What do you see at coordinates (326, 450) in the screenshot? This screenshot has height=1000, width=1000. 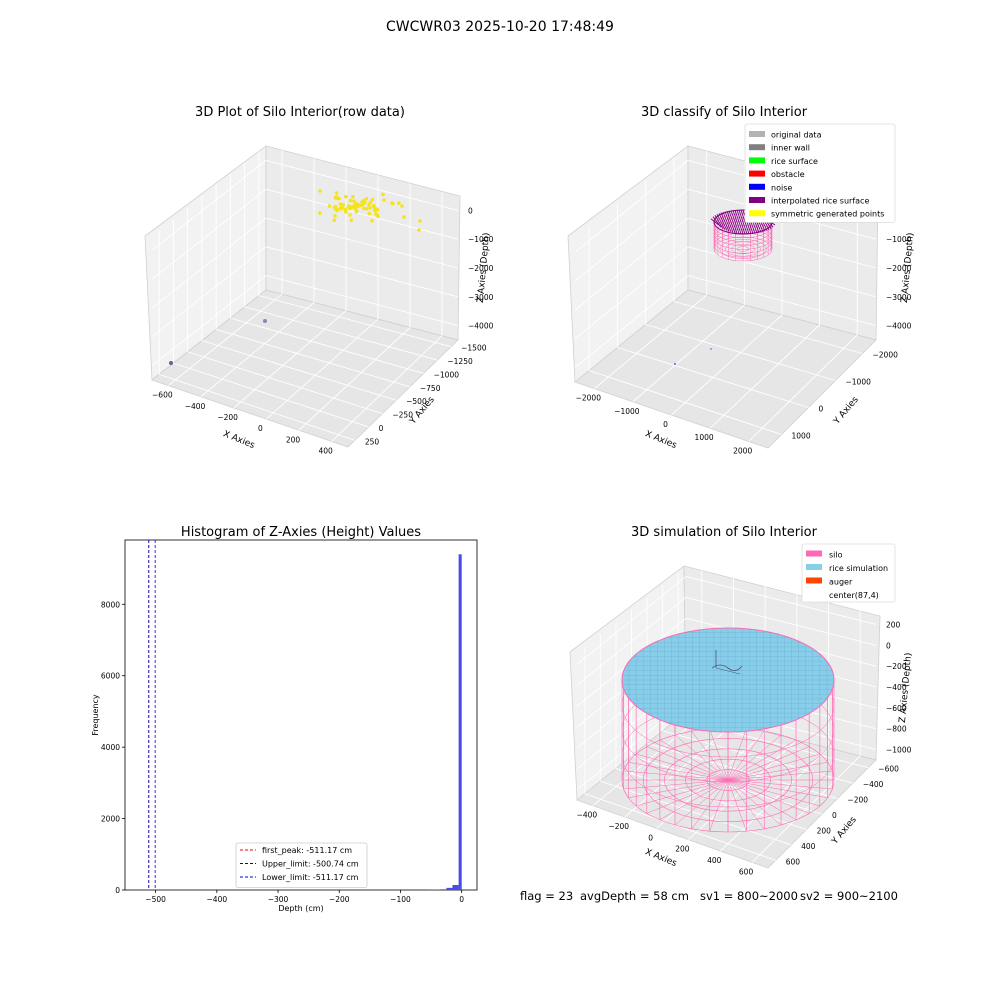 I see `x-tick-label: 400` at bounding box center [326, 450].